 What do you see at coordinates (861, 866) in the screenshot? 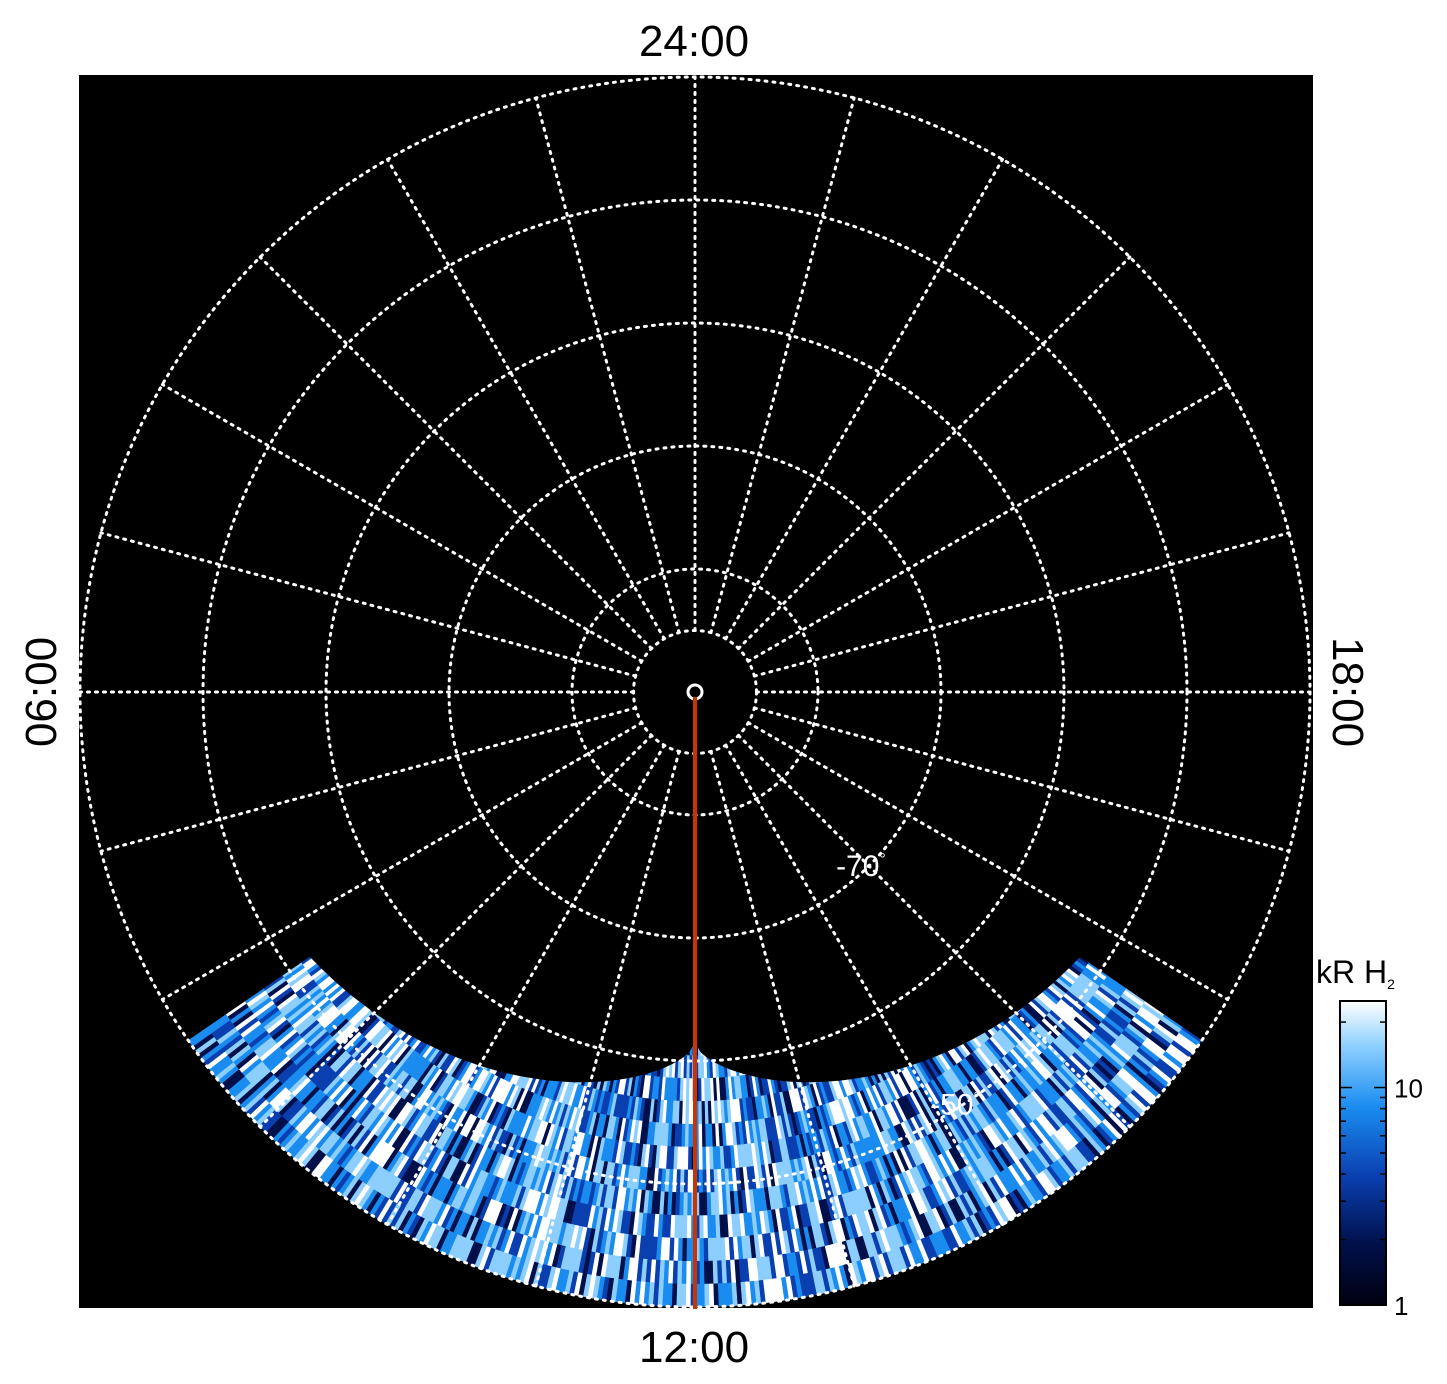
I see `latitude-label: -70°` at bounding box center [861, 866].